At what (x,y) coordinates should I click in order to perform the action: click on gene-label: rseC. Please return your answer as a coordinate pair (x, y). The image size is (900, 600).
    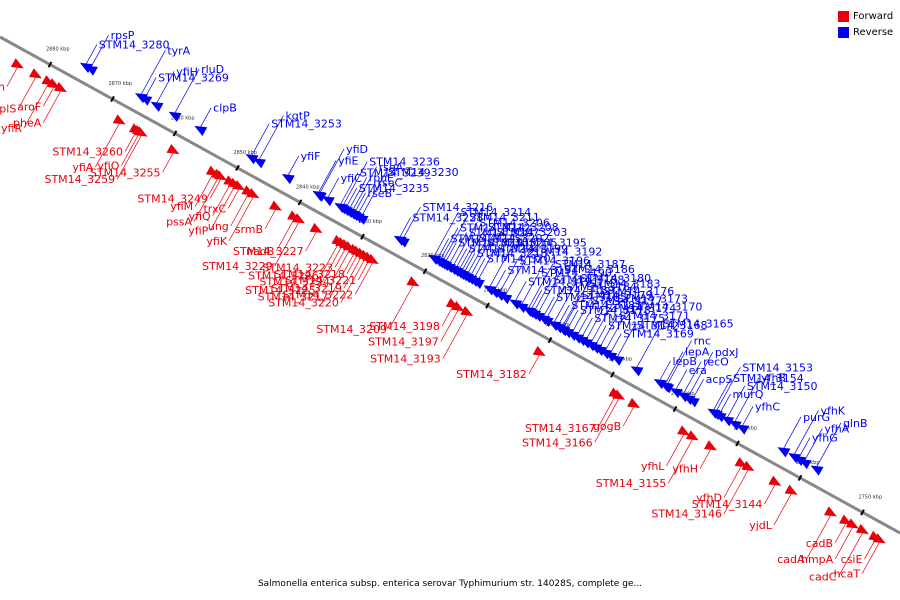
    Looking at the image, I should click on (389, 182).